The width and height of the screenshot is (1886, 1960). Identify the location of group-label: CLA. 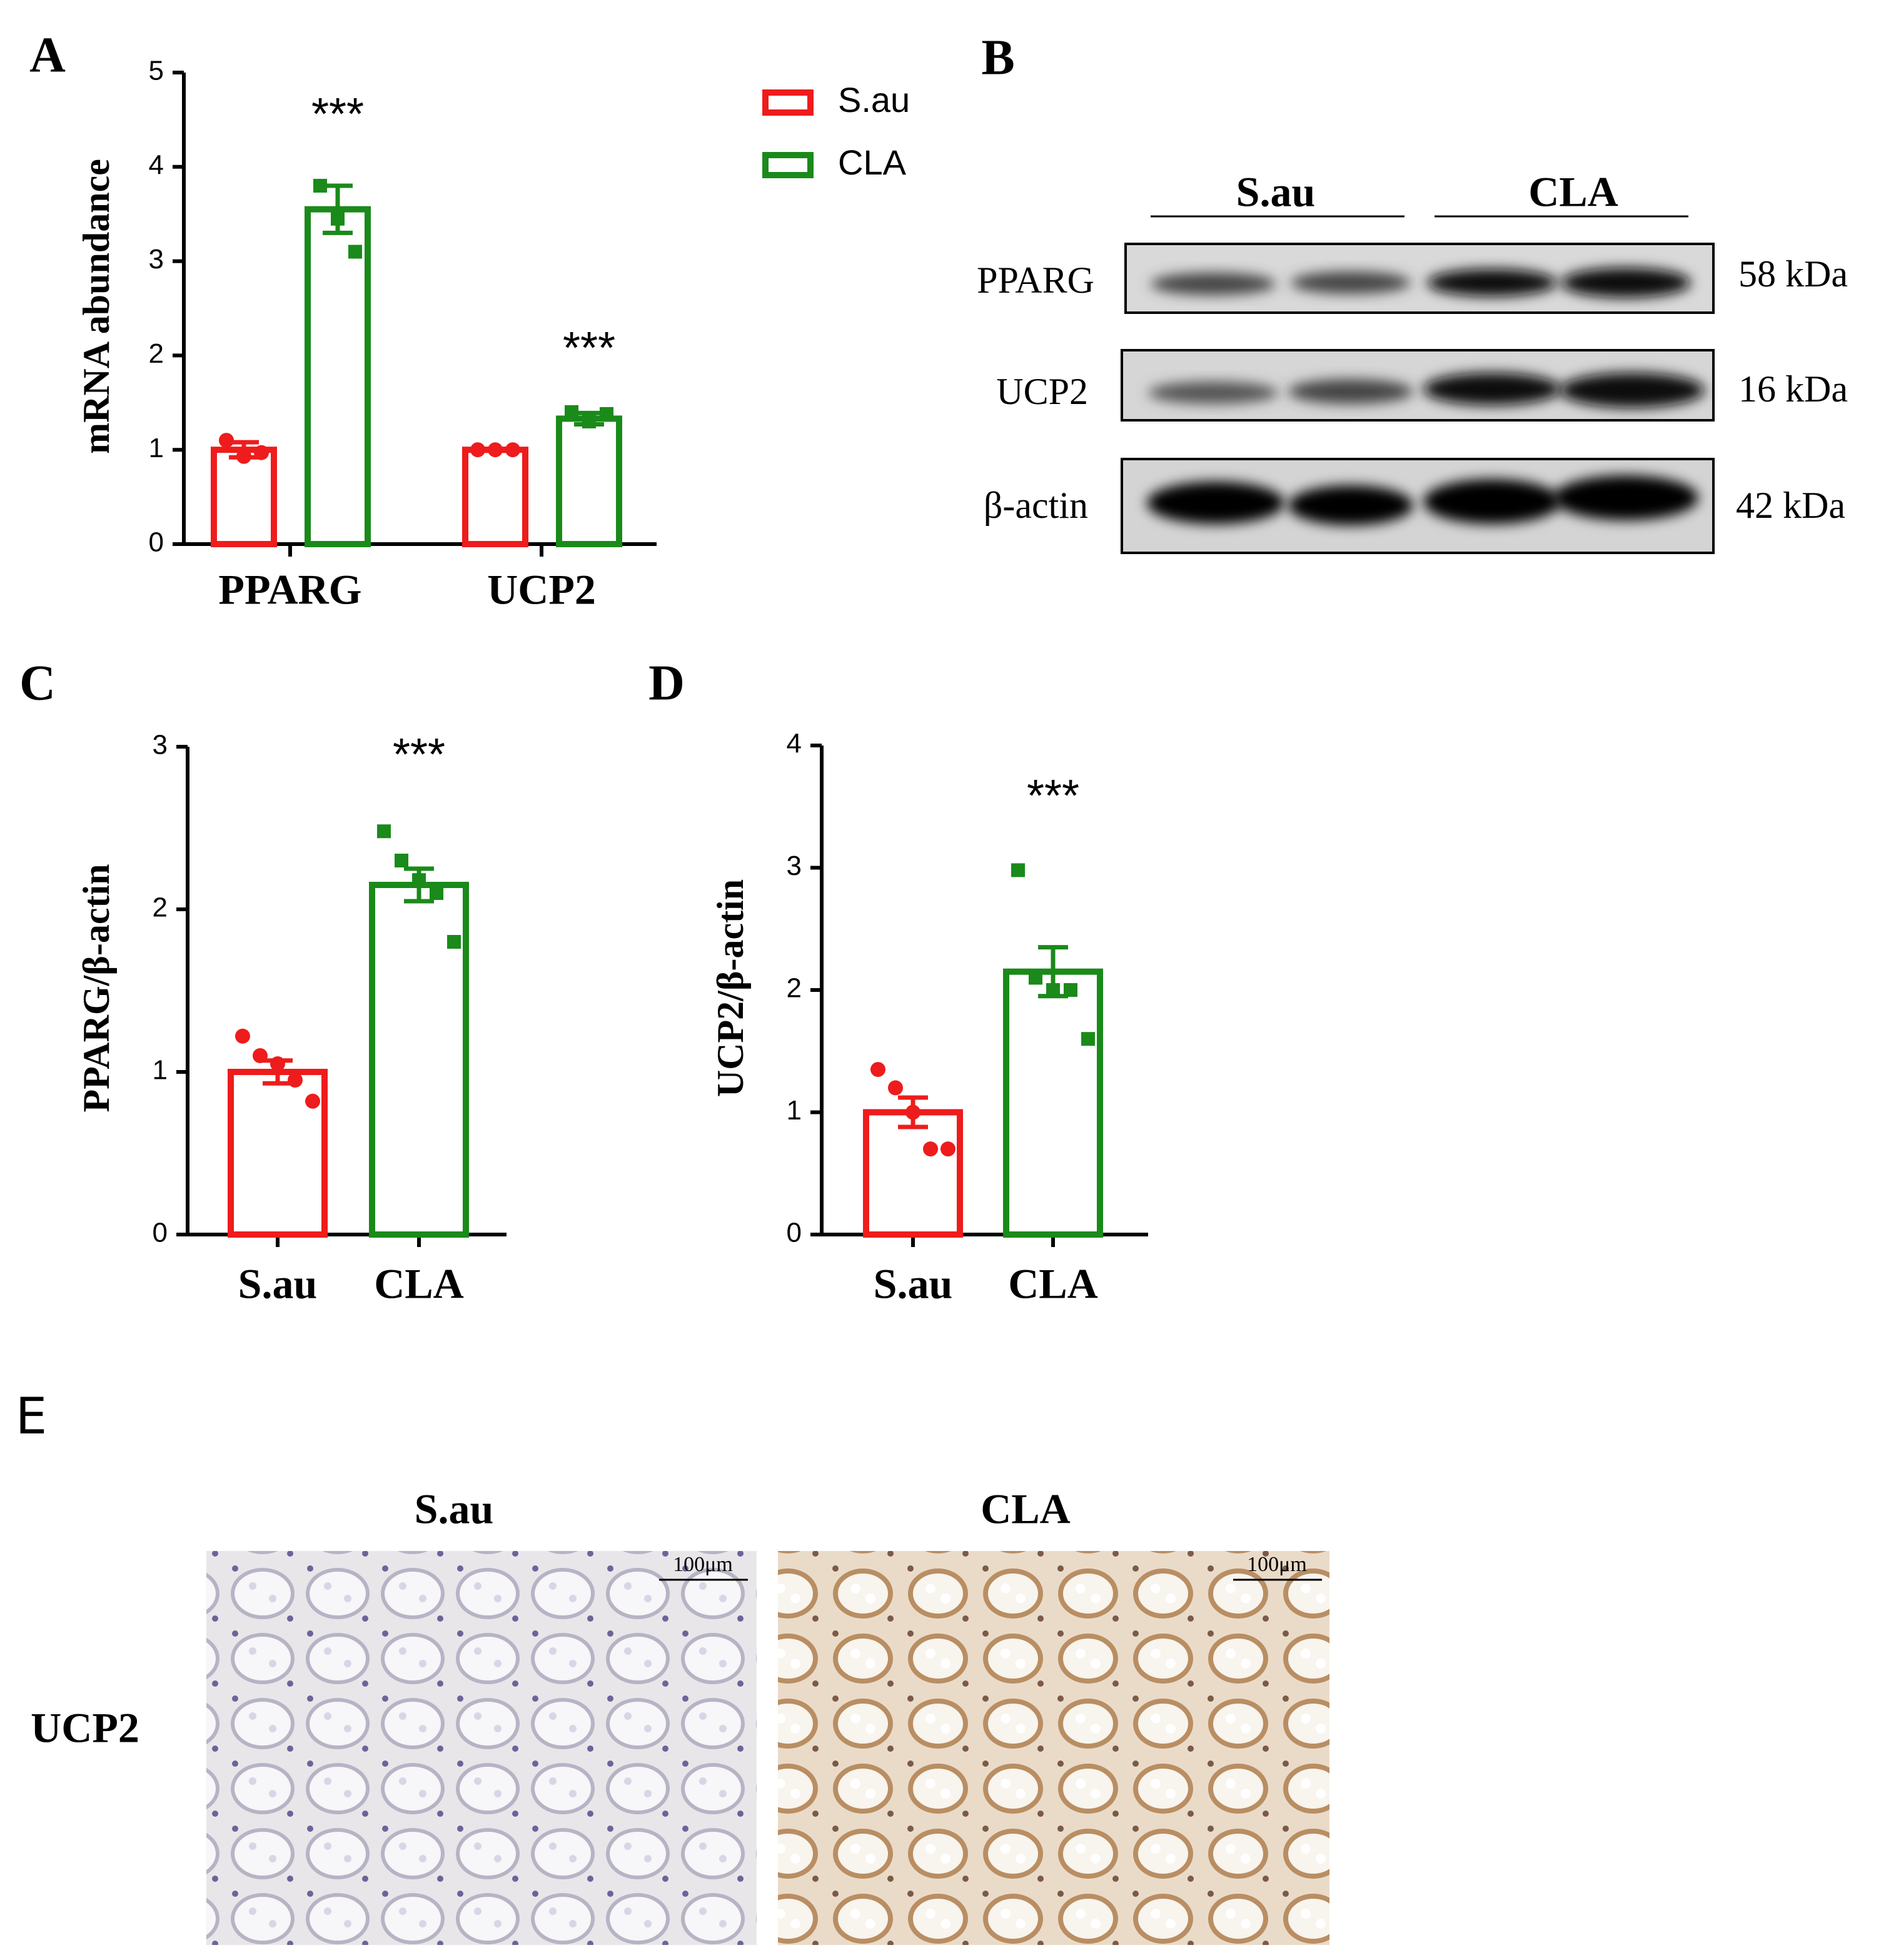
(1573, 192).